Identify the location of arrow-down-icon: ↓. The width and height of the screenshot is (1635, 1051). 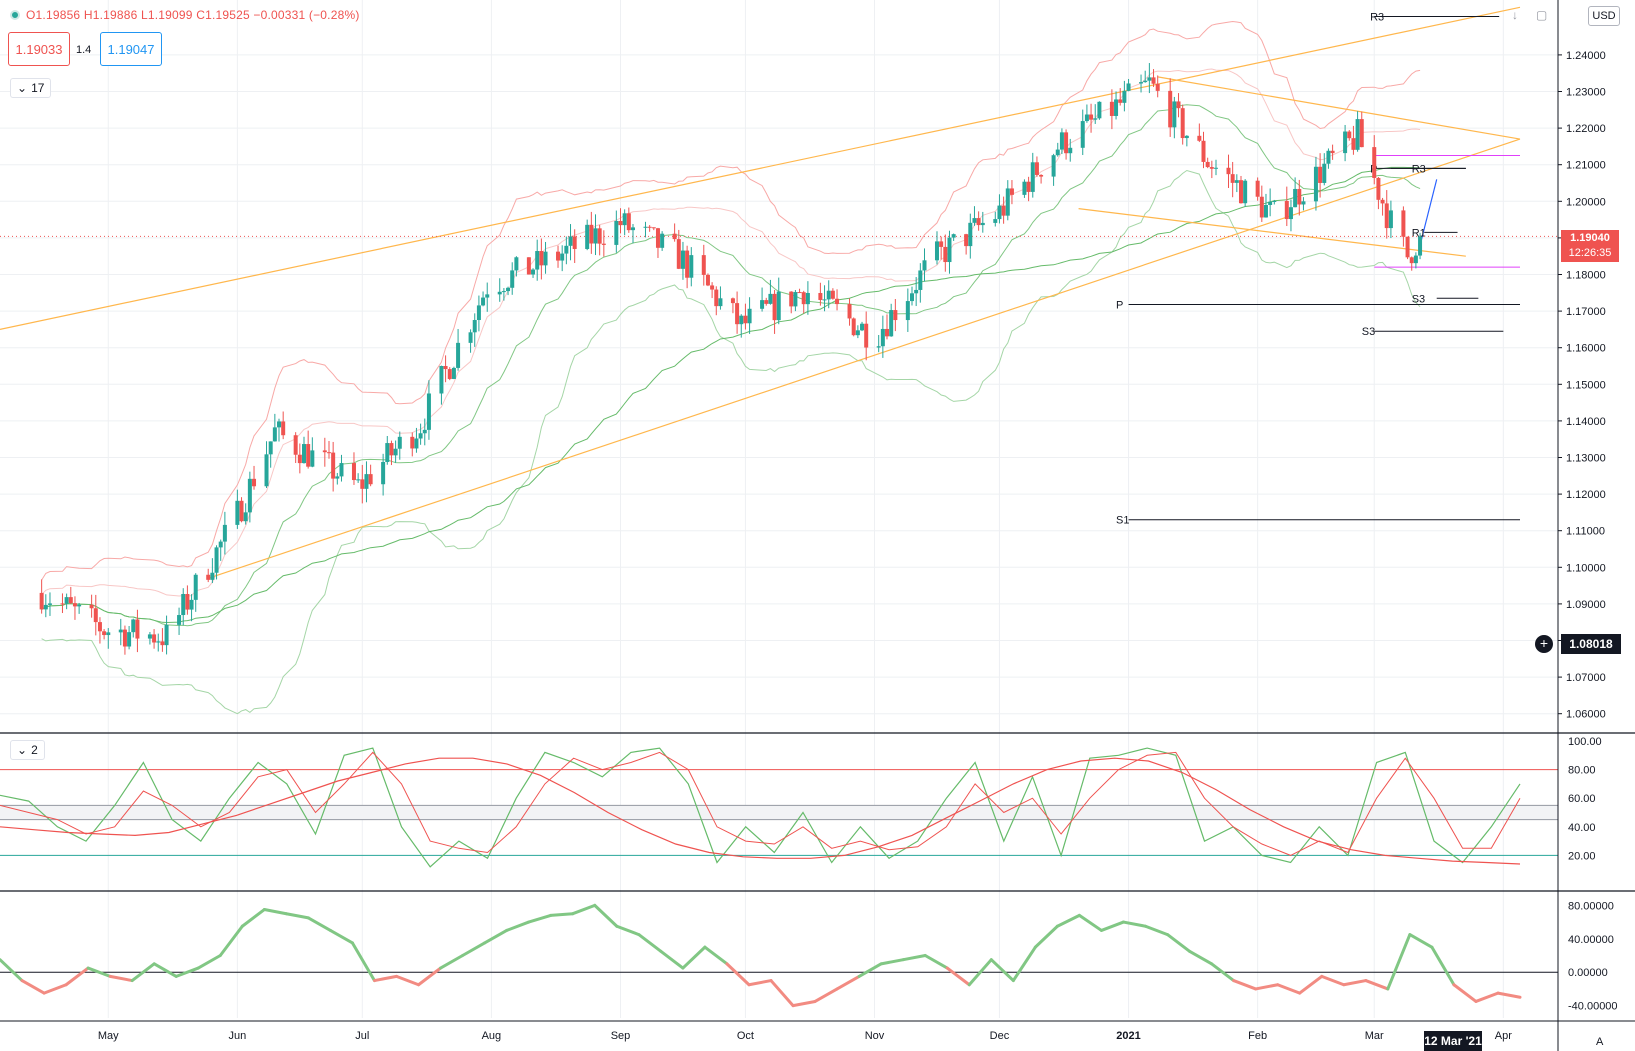
(1515, 15).